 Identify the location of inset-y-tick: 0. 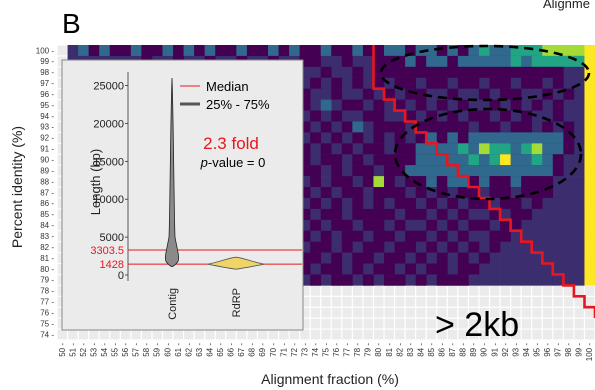
(121, 276).